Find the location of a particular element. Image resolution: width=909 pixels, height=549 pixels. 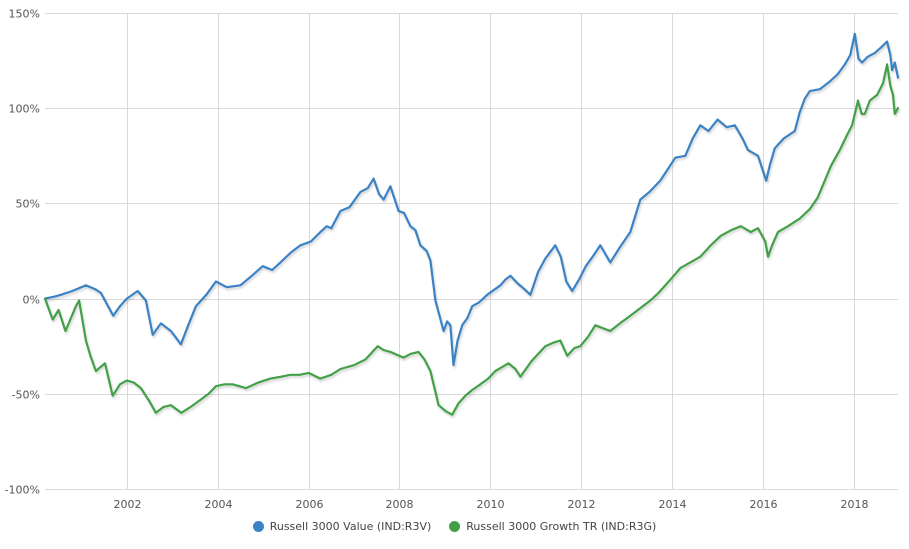

y-axis-labels: 150% 100% 50% 0% -50% -100% is located at coordinates (22, 252).